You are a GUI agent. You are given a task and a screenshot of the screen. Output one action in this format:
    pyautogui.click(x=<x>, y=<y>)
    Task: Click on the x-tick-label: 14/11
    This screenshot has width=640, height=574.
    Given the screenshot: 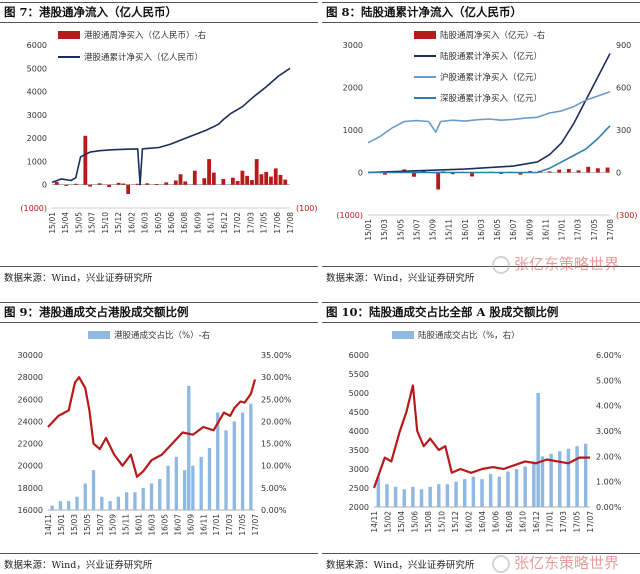 What is the action you would take?
    pyautogui.click(x=48, y=525)
    